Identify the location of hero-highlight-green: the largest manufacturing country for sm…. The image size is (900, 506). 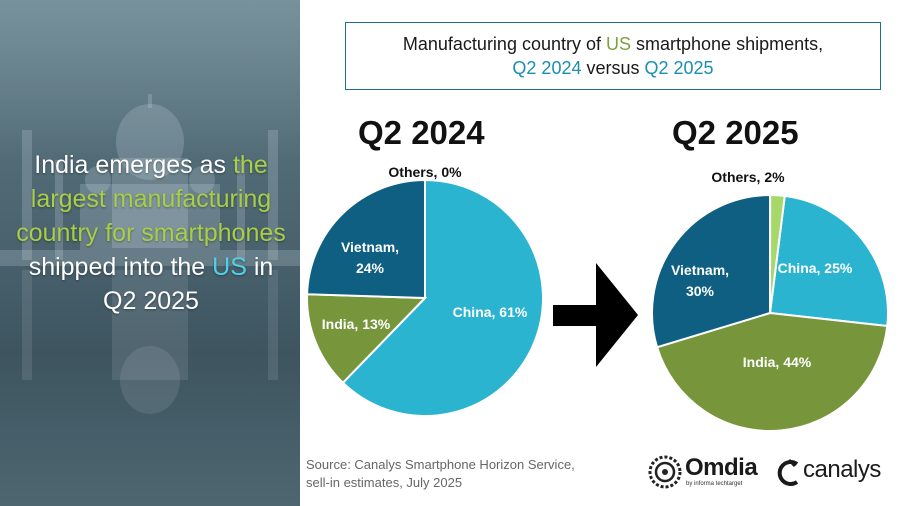
(151, 199).